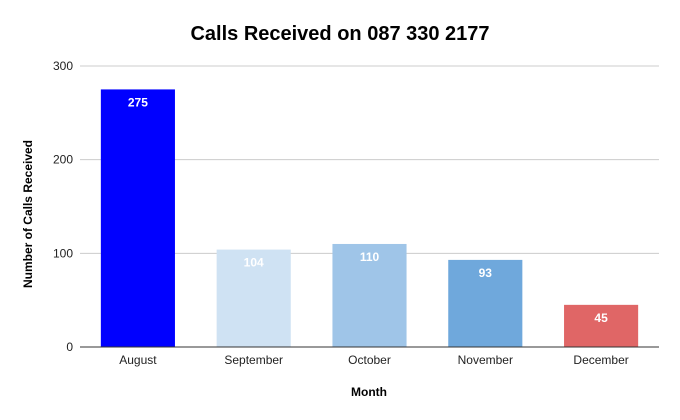 Image resolution: width=680 pixels, height=420 pixels. I want to click on x-axis-title: Month, so click(369, 392).